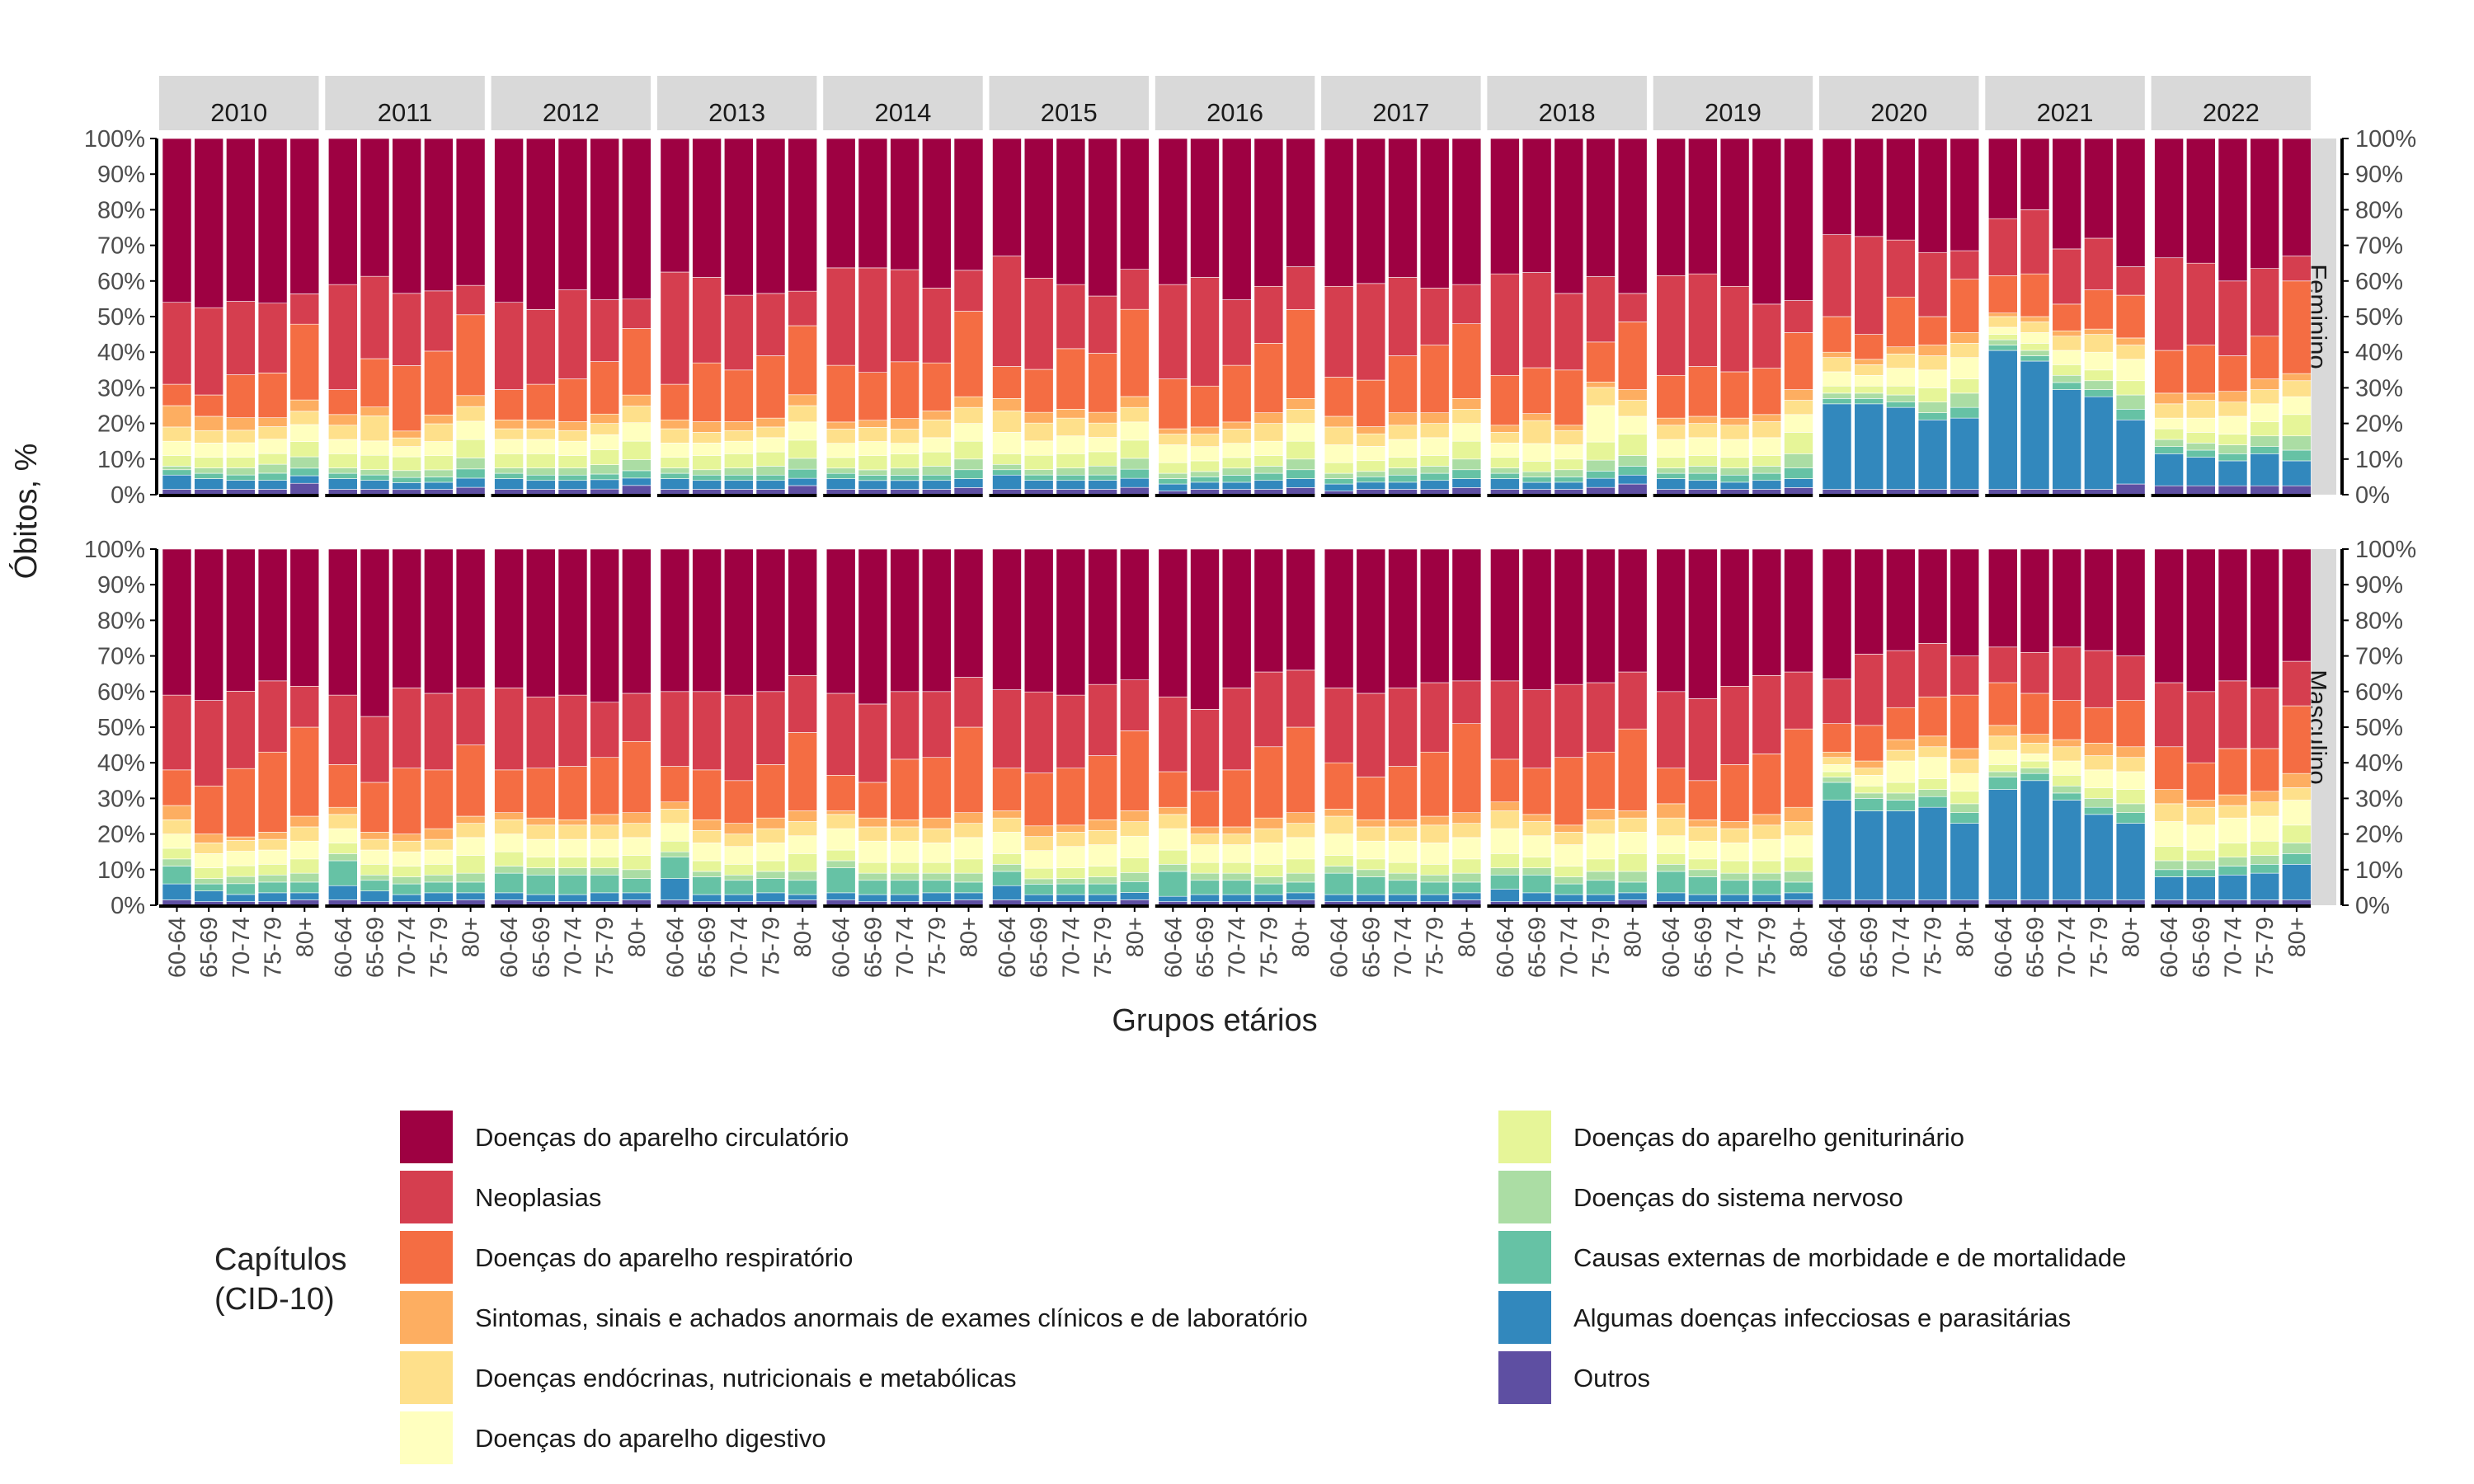 Image resolution: width=2474 pixels, height=1484 pixels. Describe the element at coordinates (902, 112) in the screenshot. I see `facet-strip-label: 2014` at that location.